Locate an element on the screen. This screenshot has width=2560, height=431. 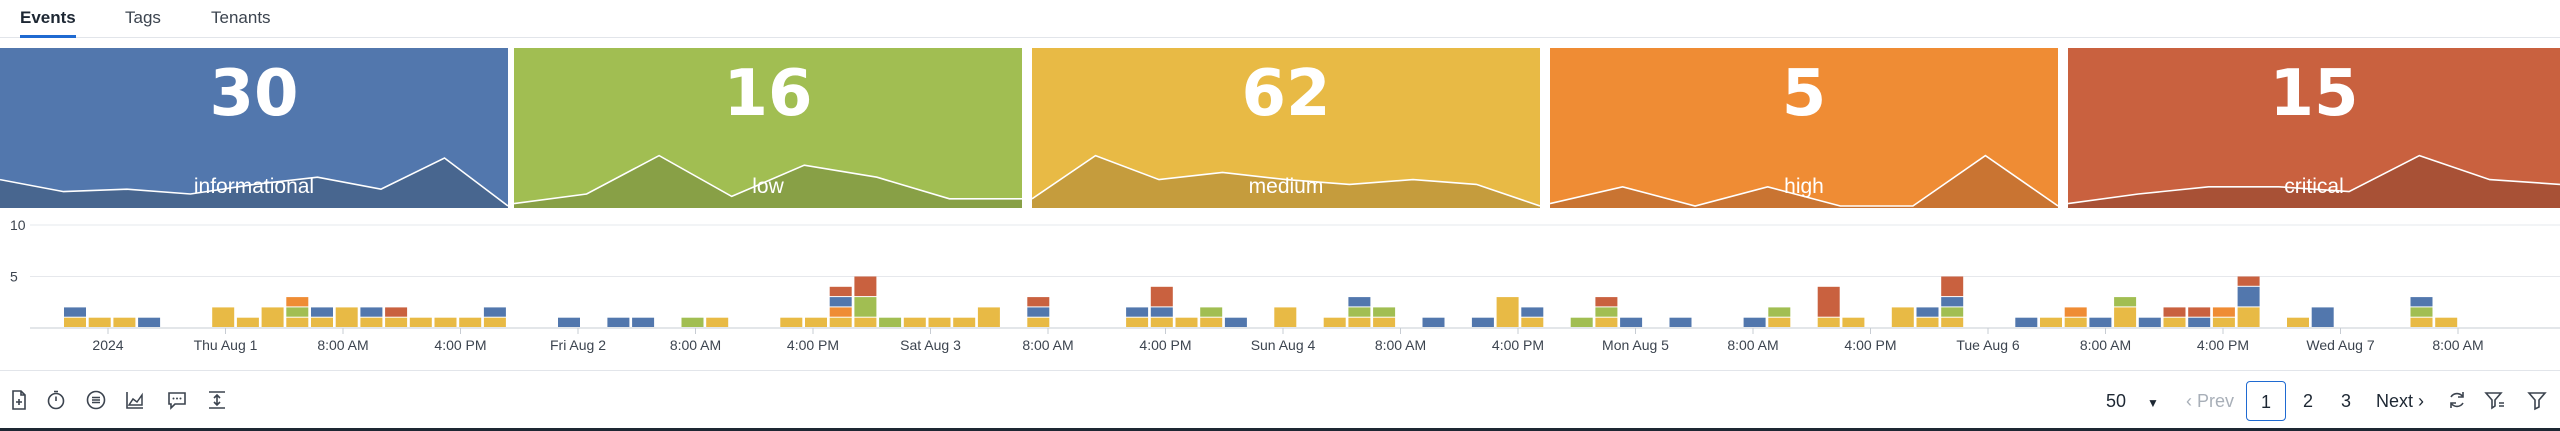
informational-sparkline-line is located at coordinates (254, 182).